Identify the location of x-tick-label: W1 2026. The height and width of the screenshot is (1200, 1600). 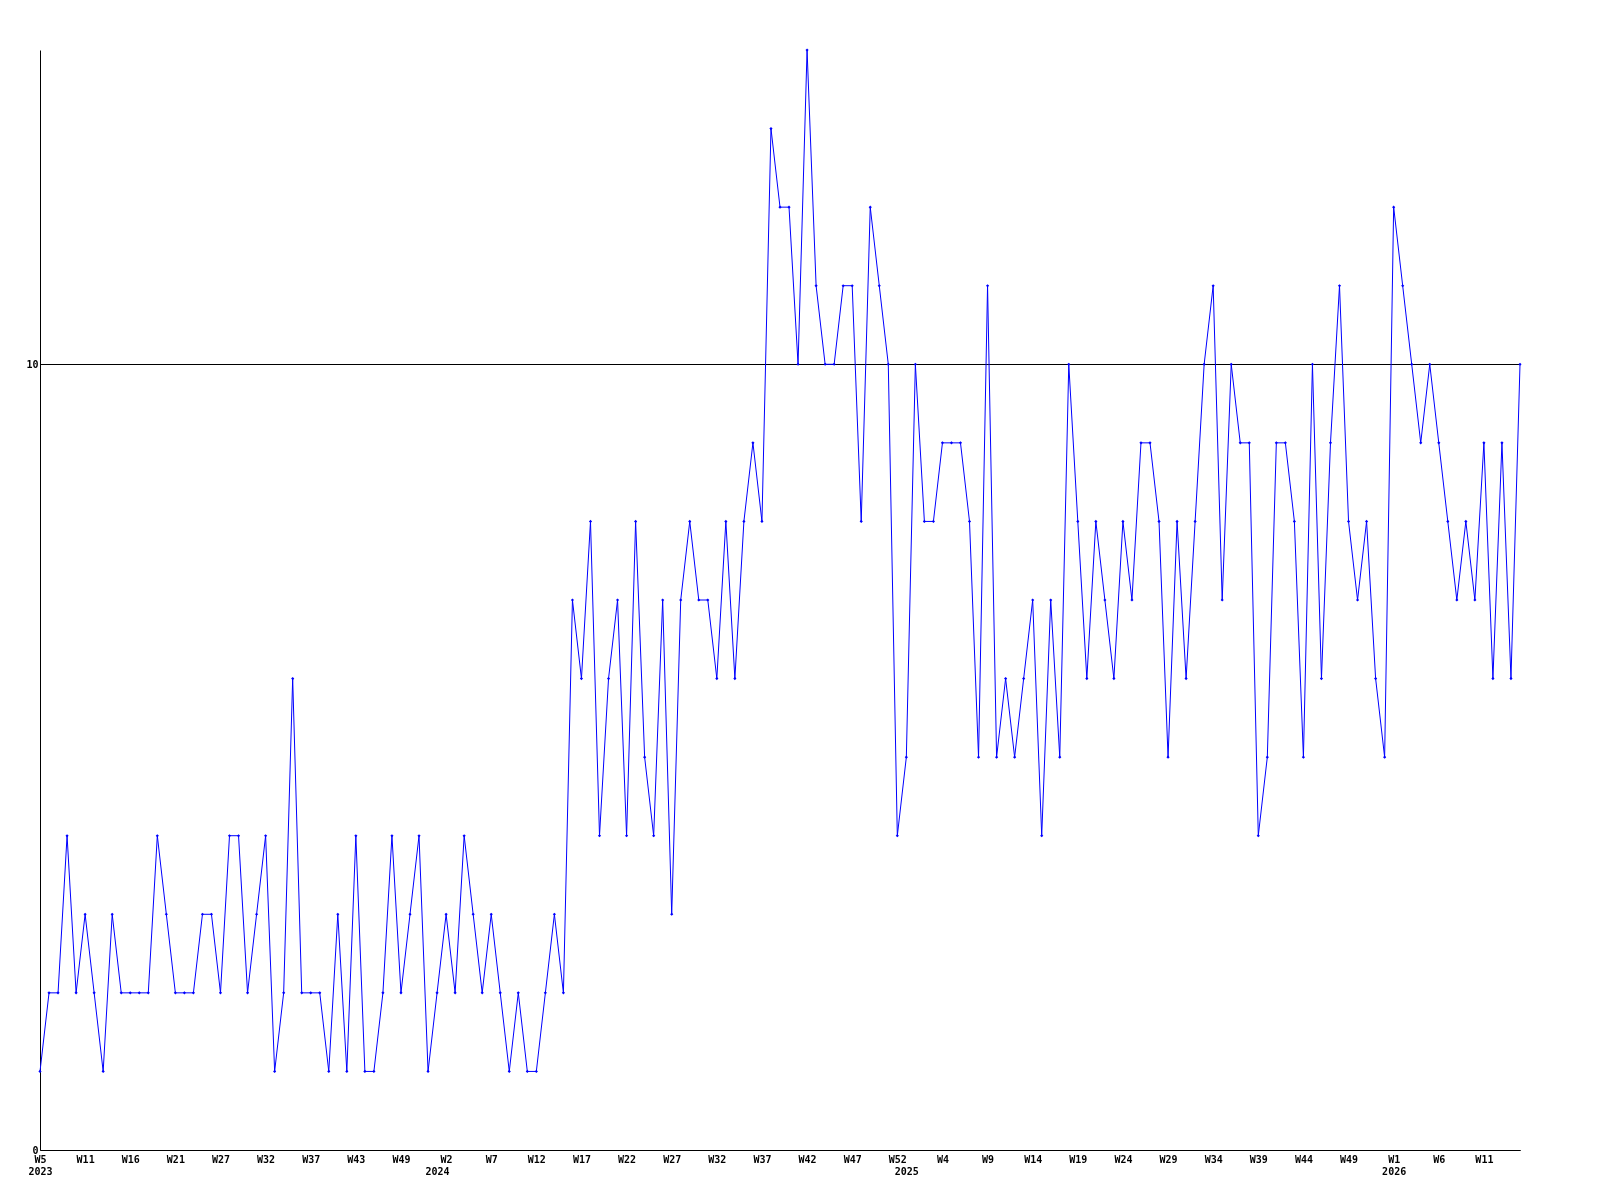
(1394, 1165).